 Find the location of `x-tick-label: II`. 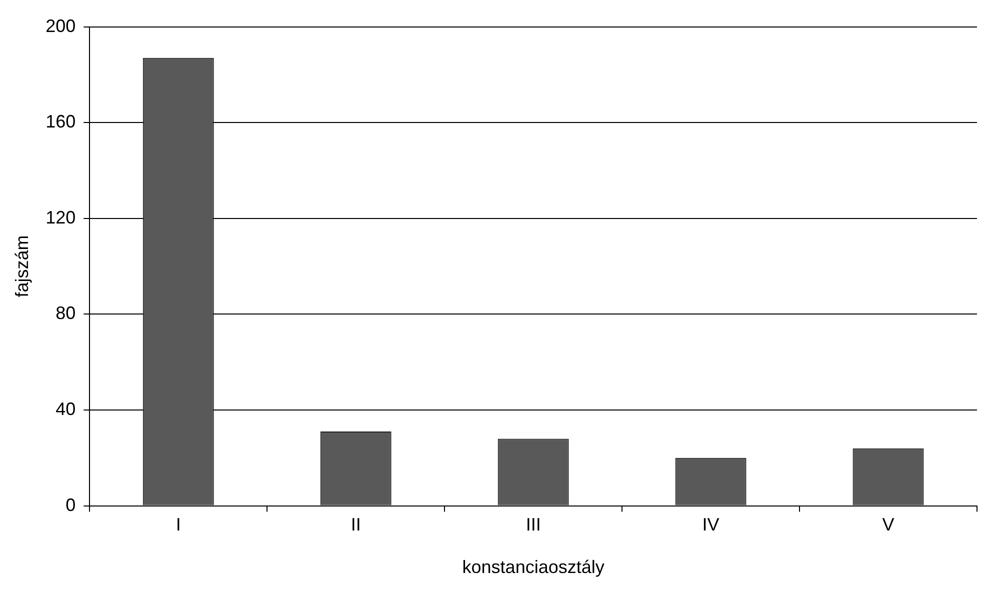

x-tick-label: II is located at coordinates (355, 524).